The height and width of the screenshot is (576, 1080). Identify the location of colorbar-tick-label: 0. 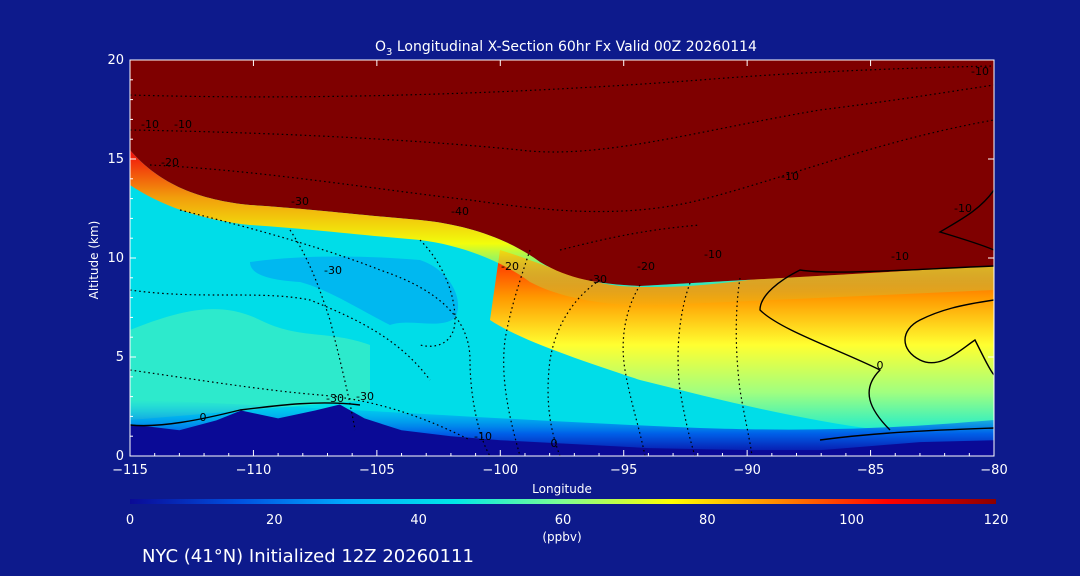
(130, 520).